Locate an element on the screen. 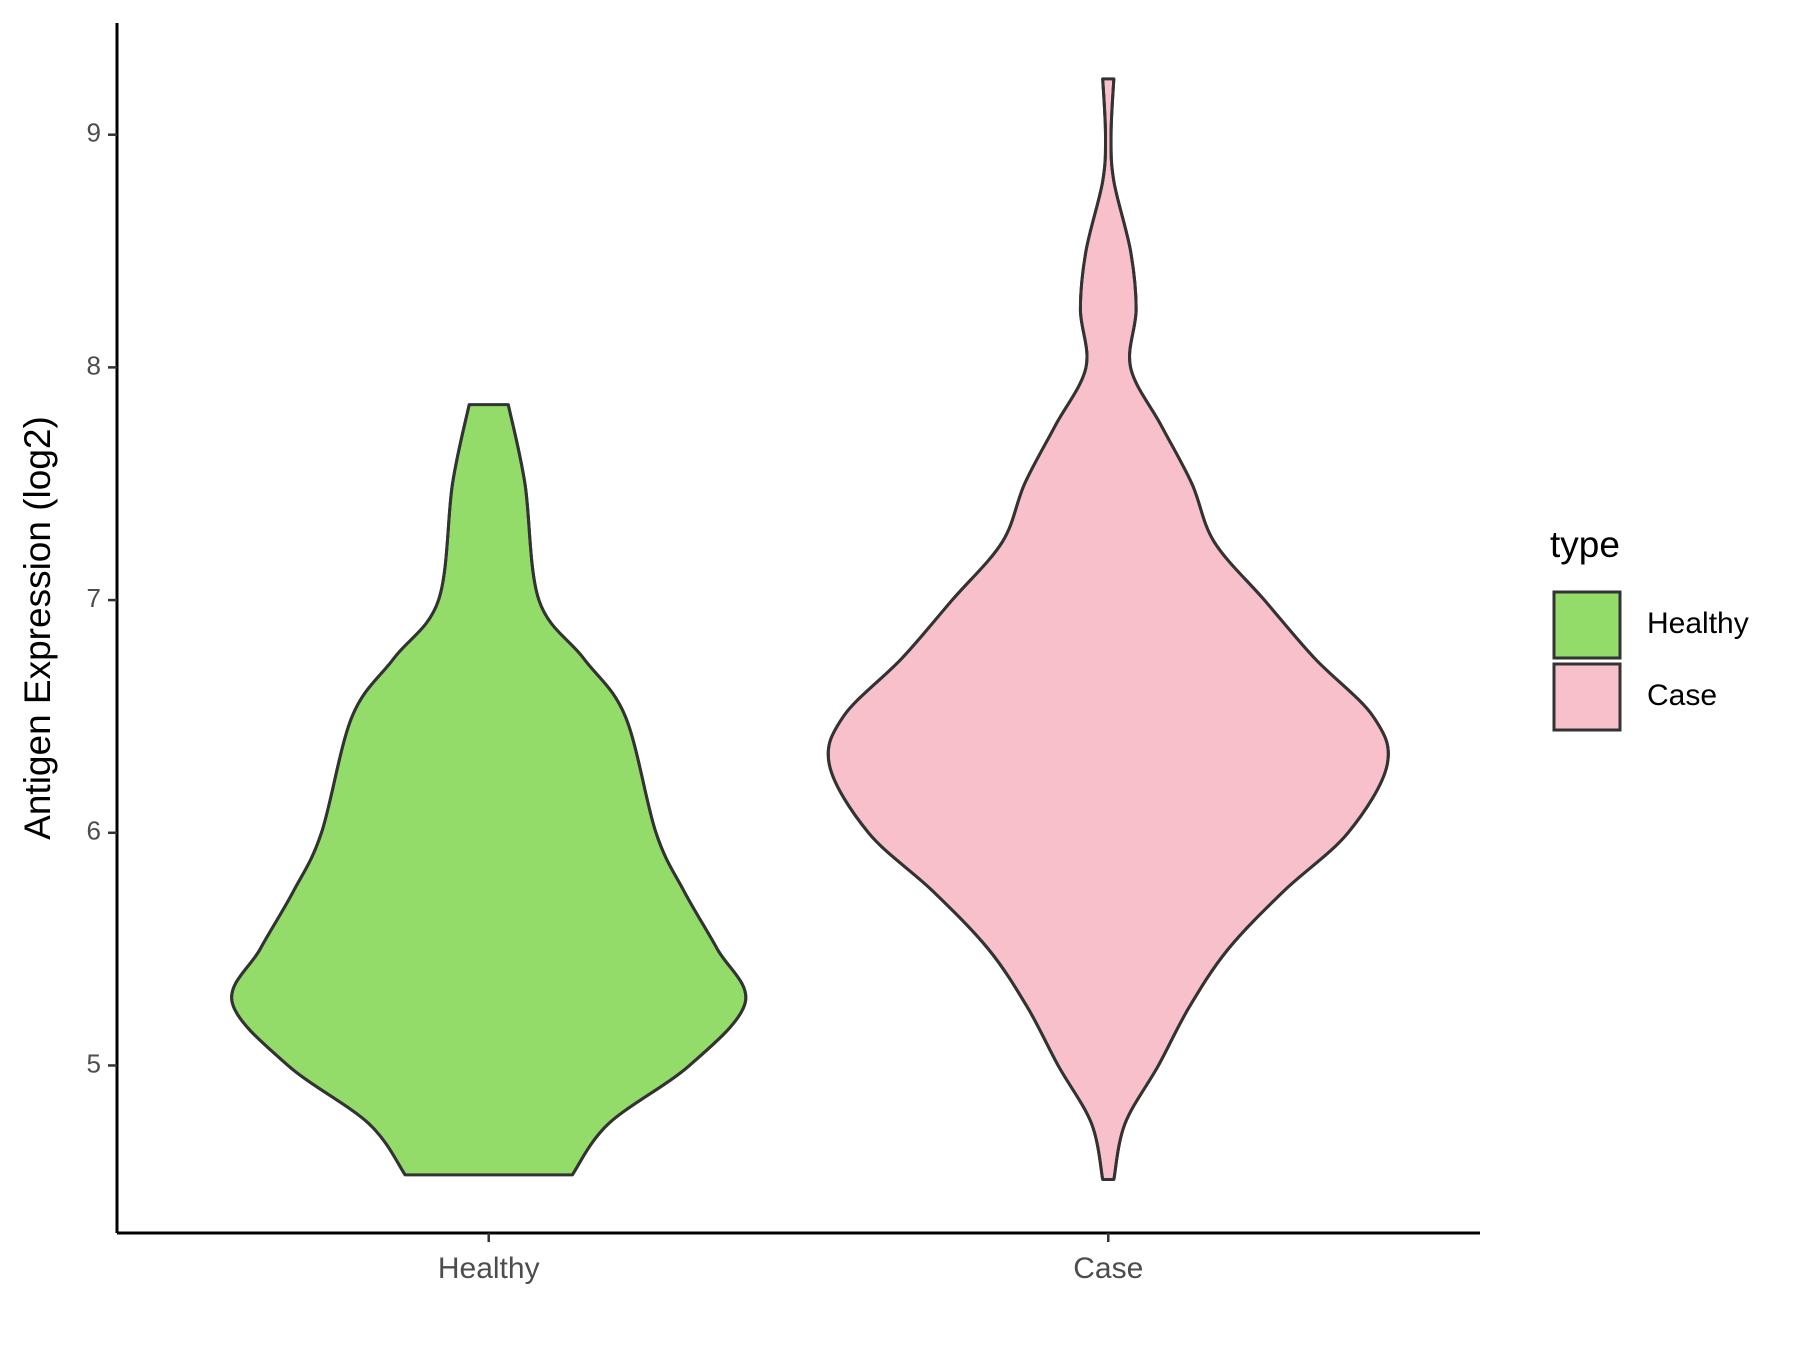  y-tick-label: 6 is located at coordinates (94, 831).